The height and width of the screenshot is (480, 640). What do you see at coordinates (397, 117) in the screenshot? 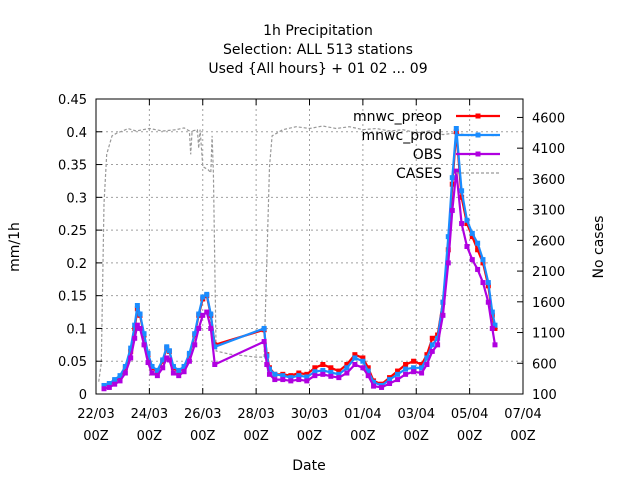
I see `legend-label-mnwc-preop: mnwc_preop` at bounding box center [397, 117].